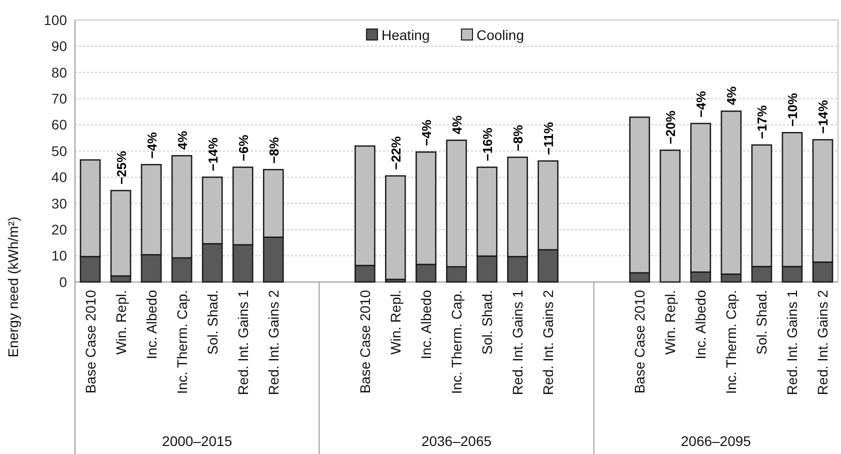  I want to click on y-tick-label: 70, so click(59, 98).